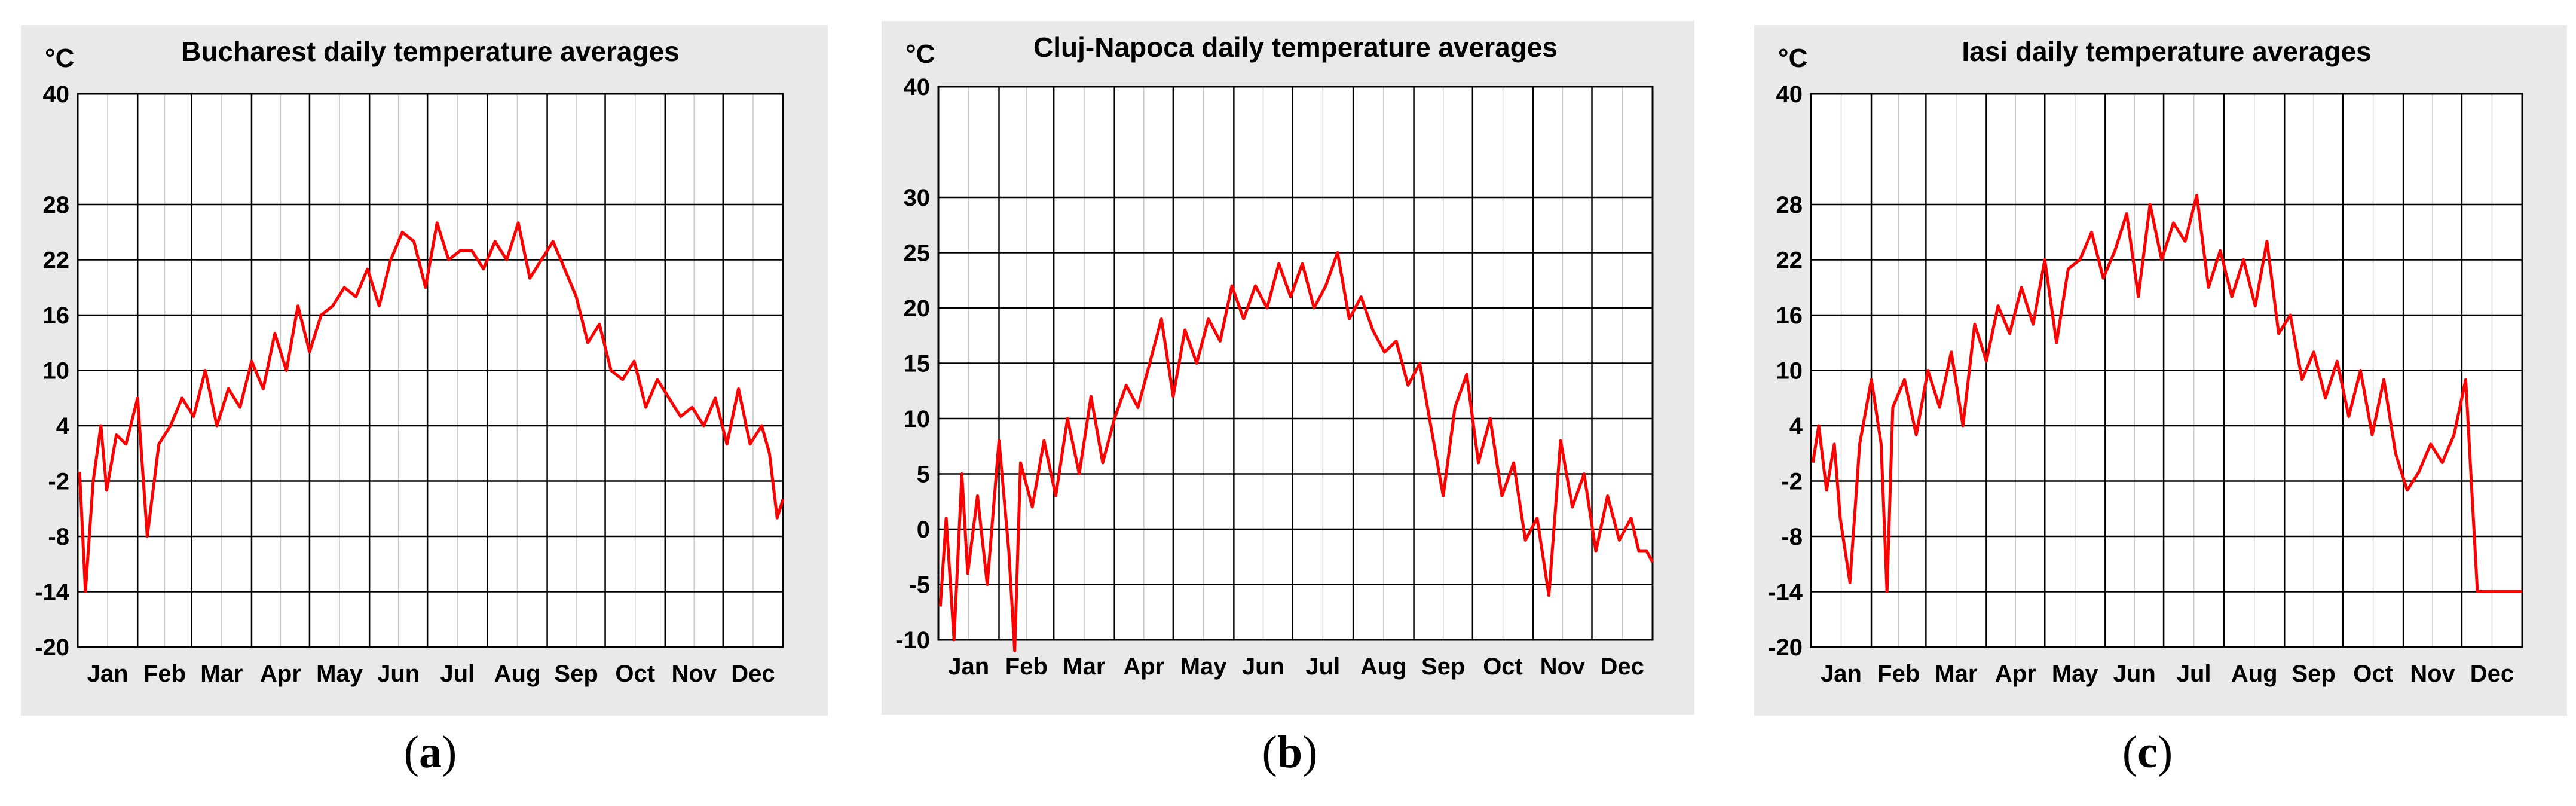 Image resolution: width=2576 pixels, height=806 pixels. I want to click on y-tick-label: 0, so click(923, 530).